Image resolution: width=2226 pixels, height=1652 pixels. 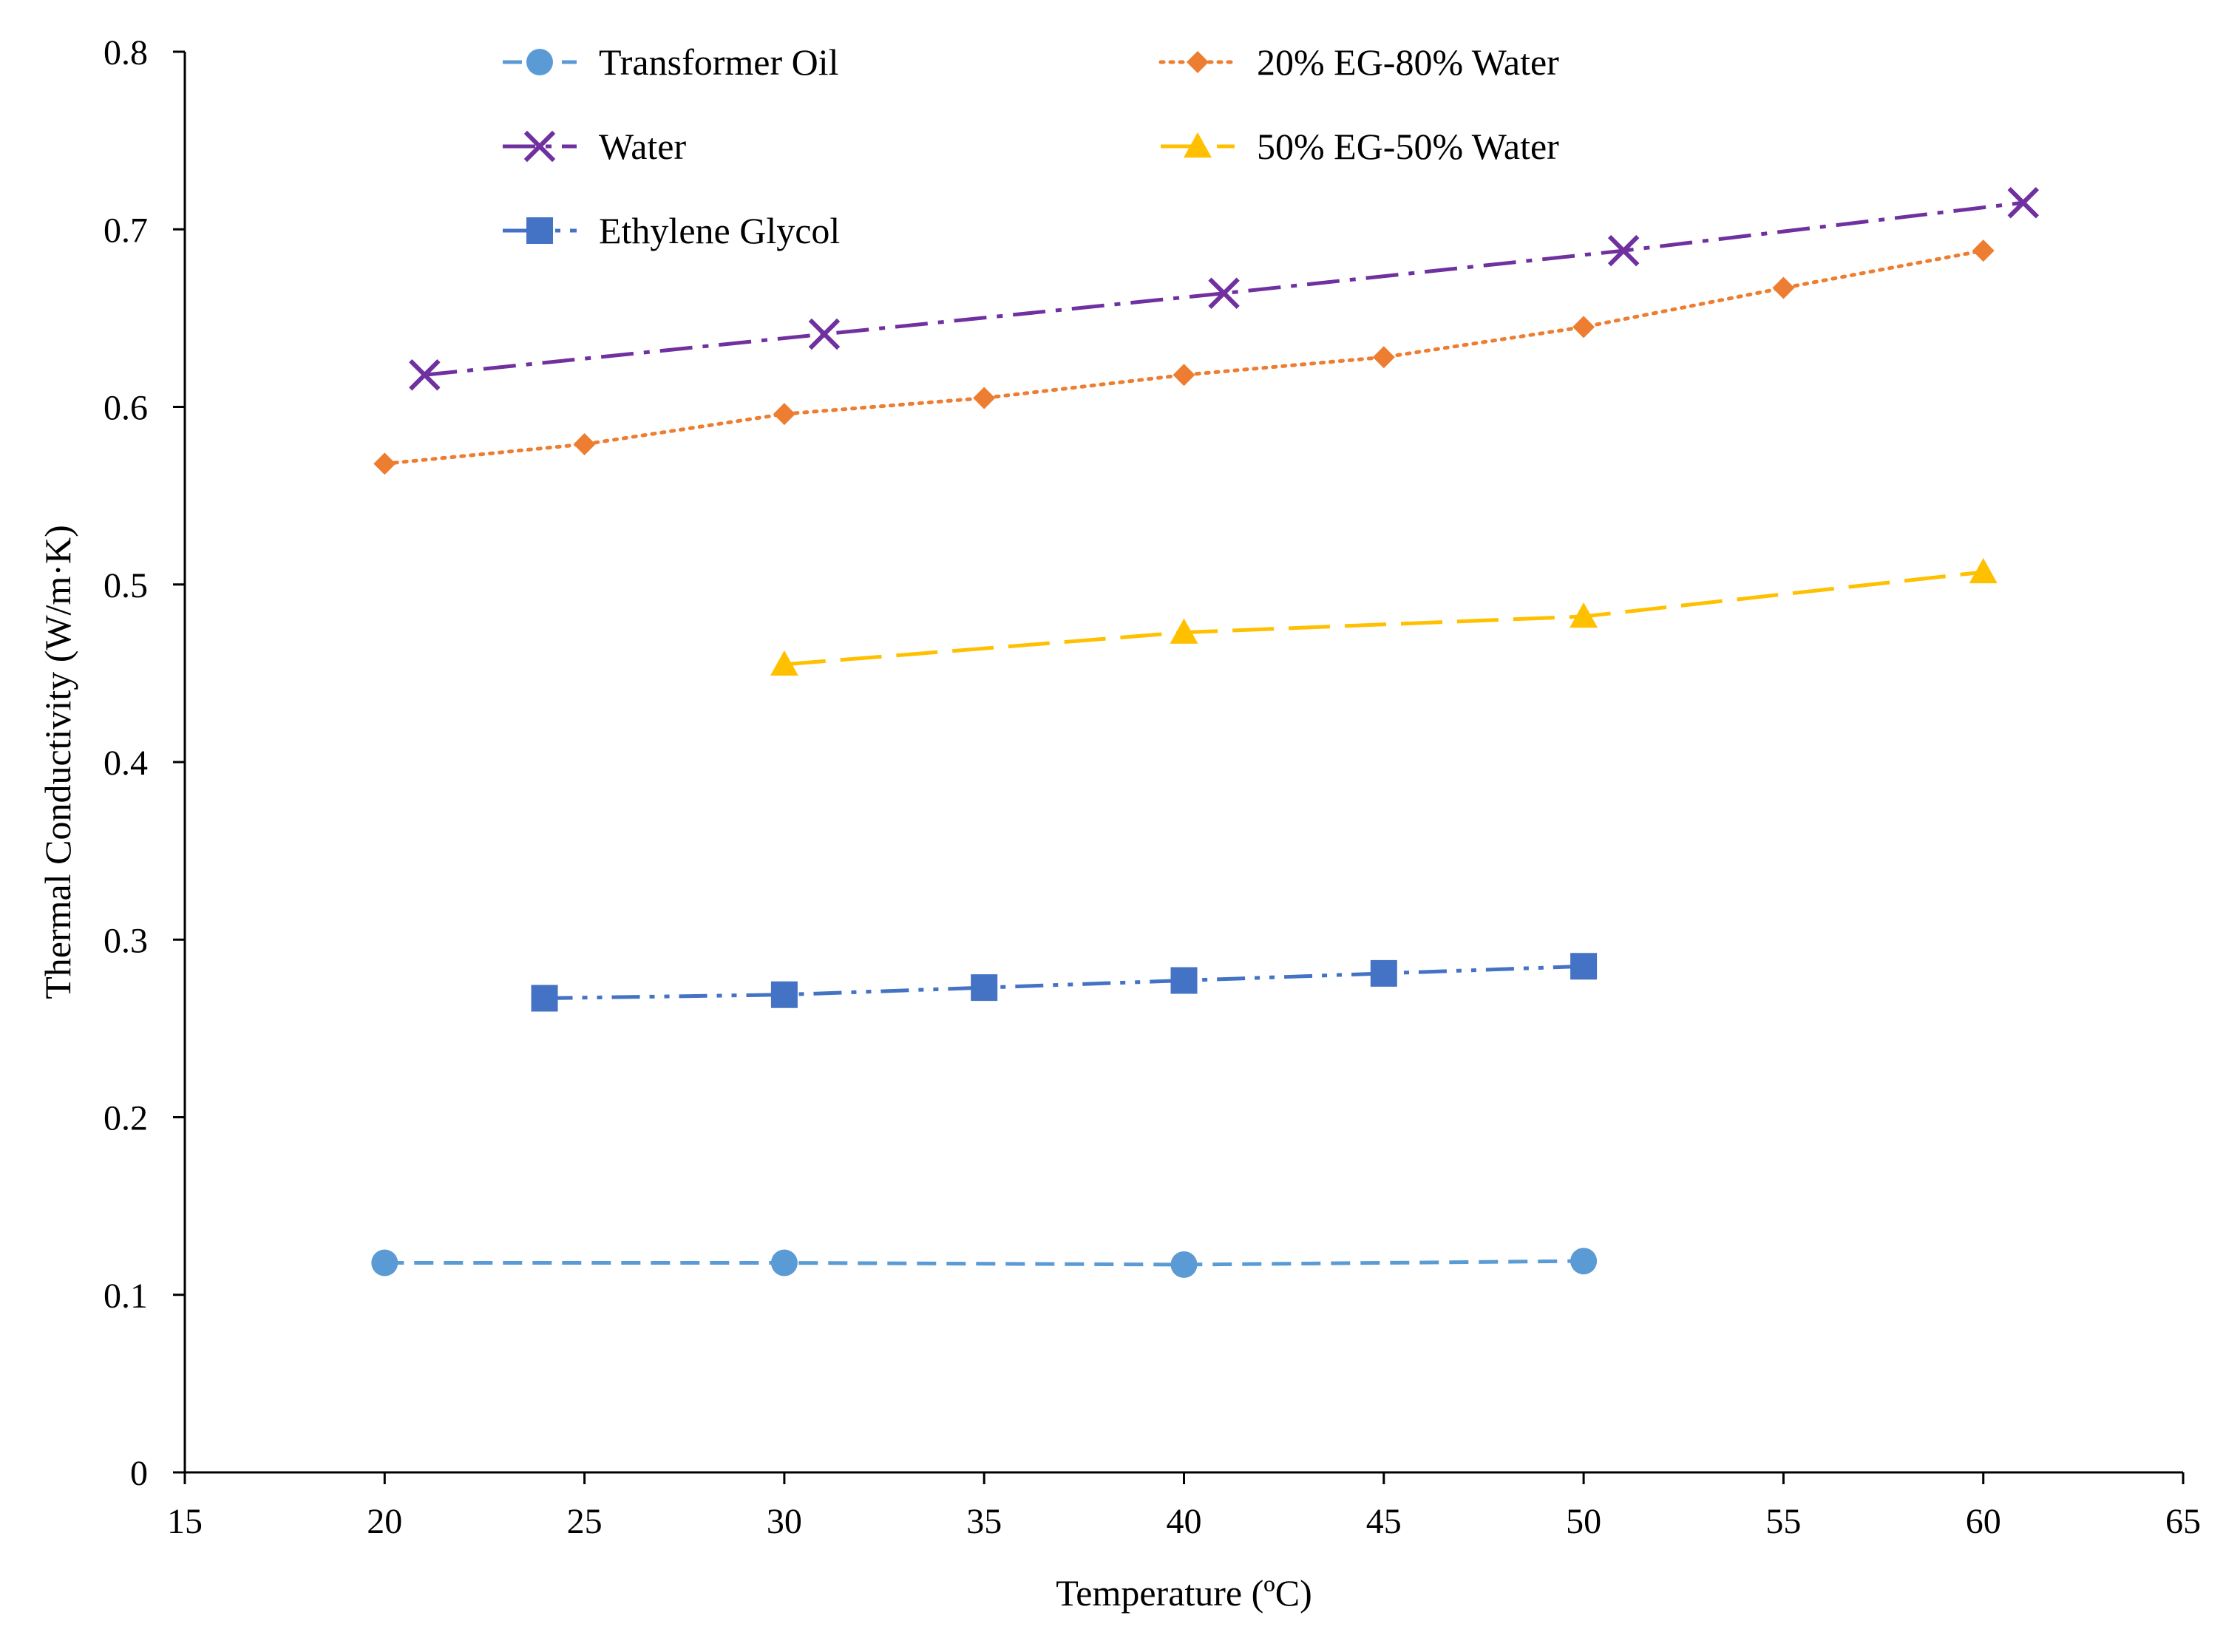 I want to click on legend-label: Water, so click(x=642, y=146).